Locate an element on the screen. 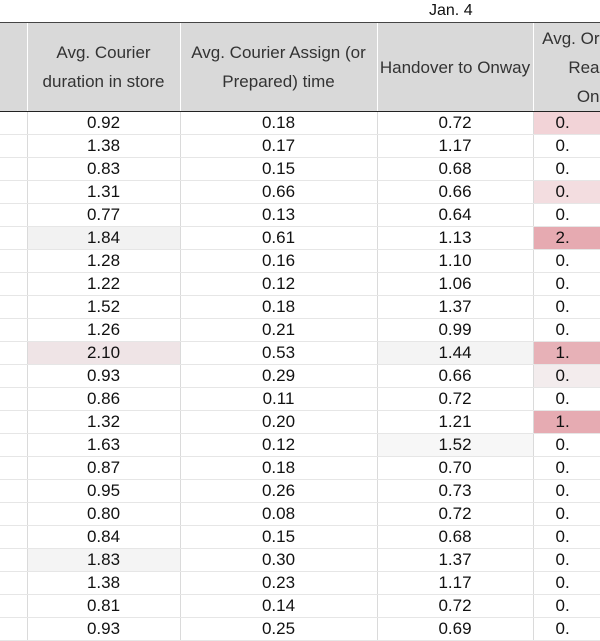 The width and height of the screenshot is (600, 641). cell: 1.63 is located at coordinates (104, 445).